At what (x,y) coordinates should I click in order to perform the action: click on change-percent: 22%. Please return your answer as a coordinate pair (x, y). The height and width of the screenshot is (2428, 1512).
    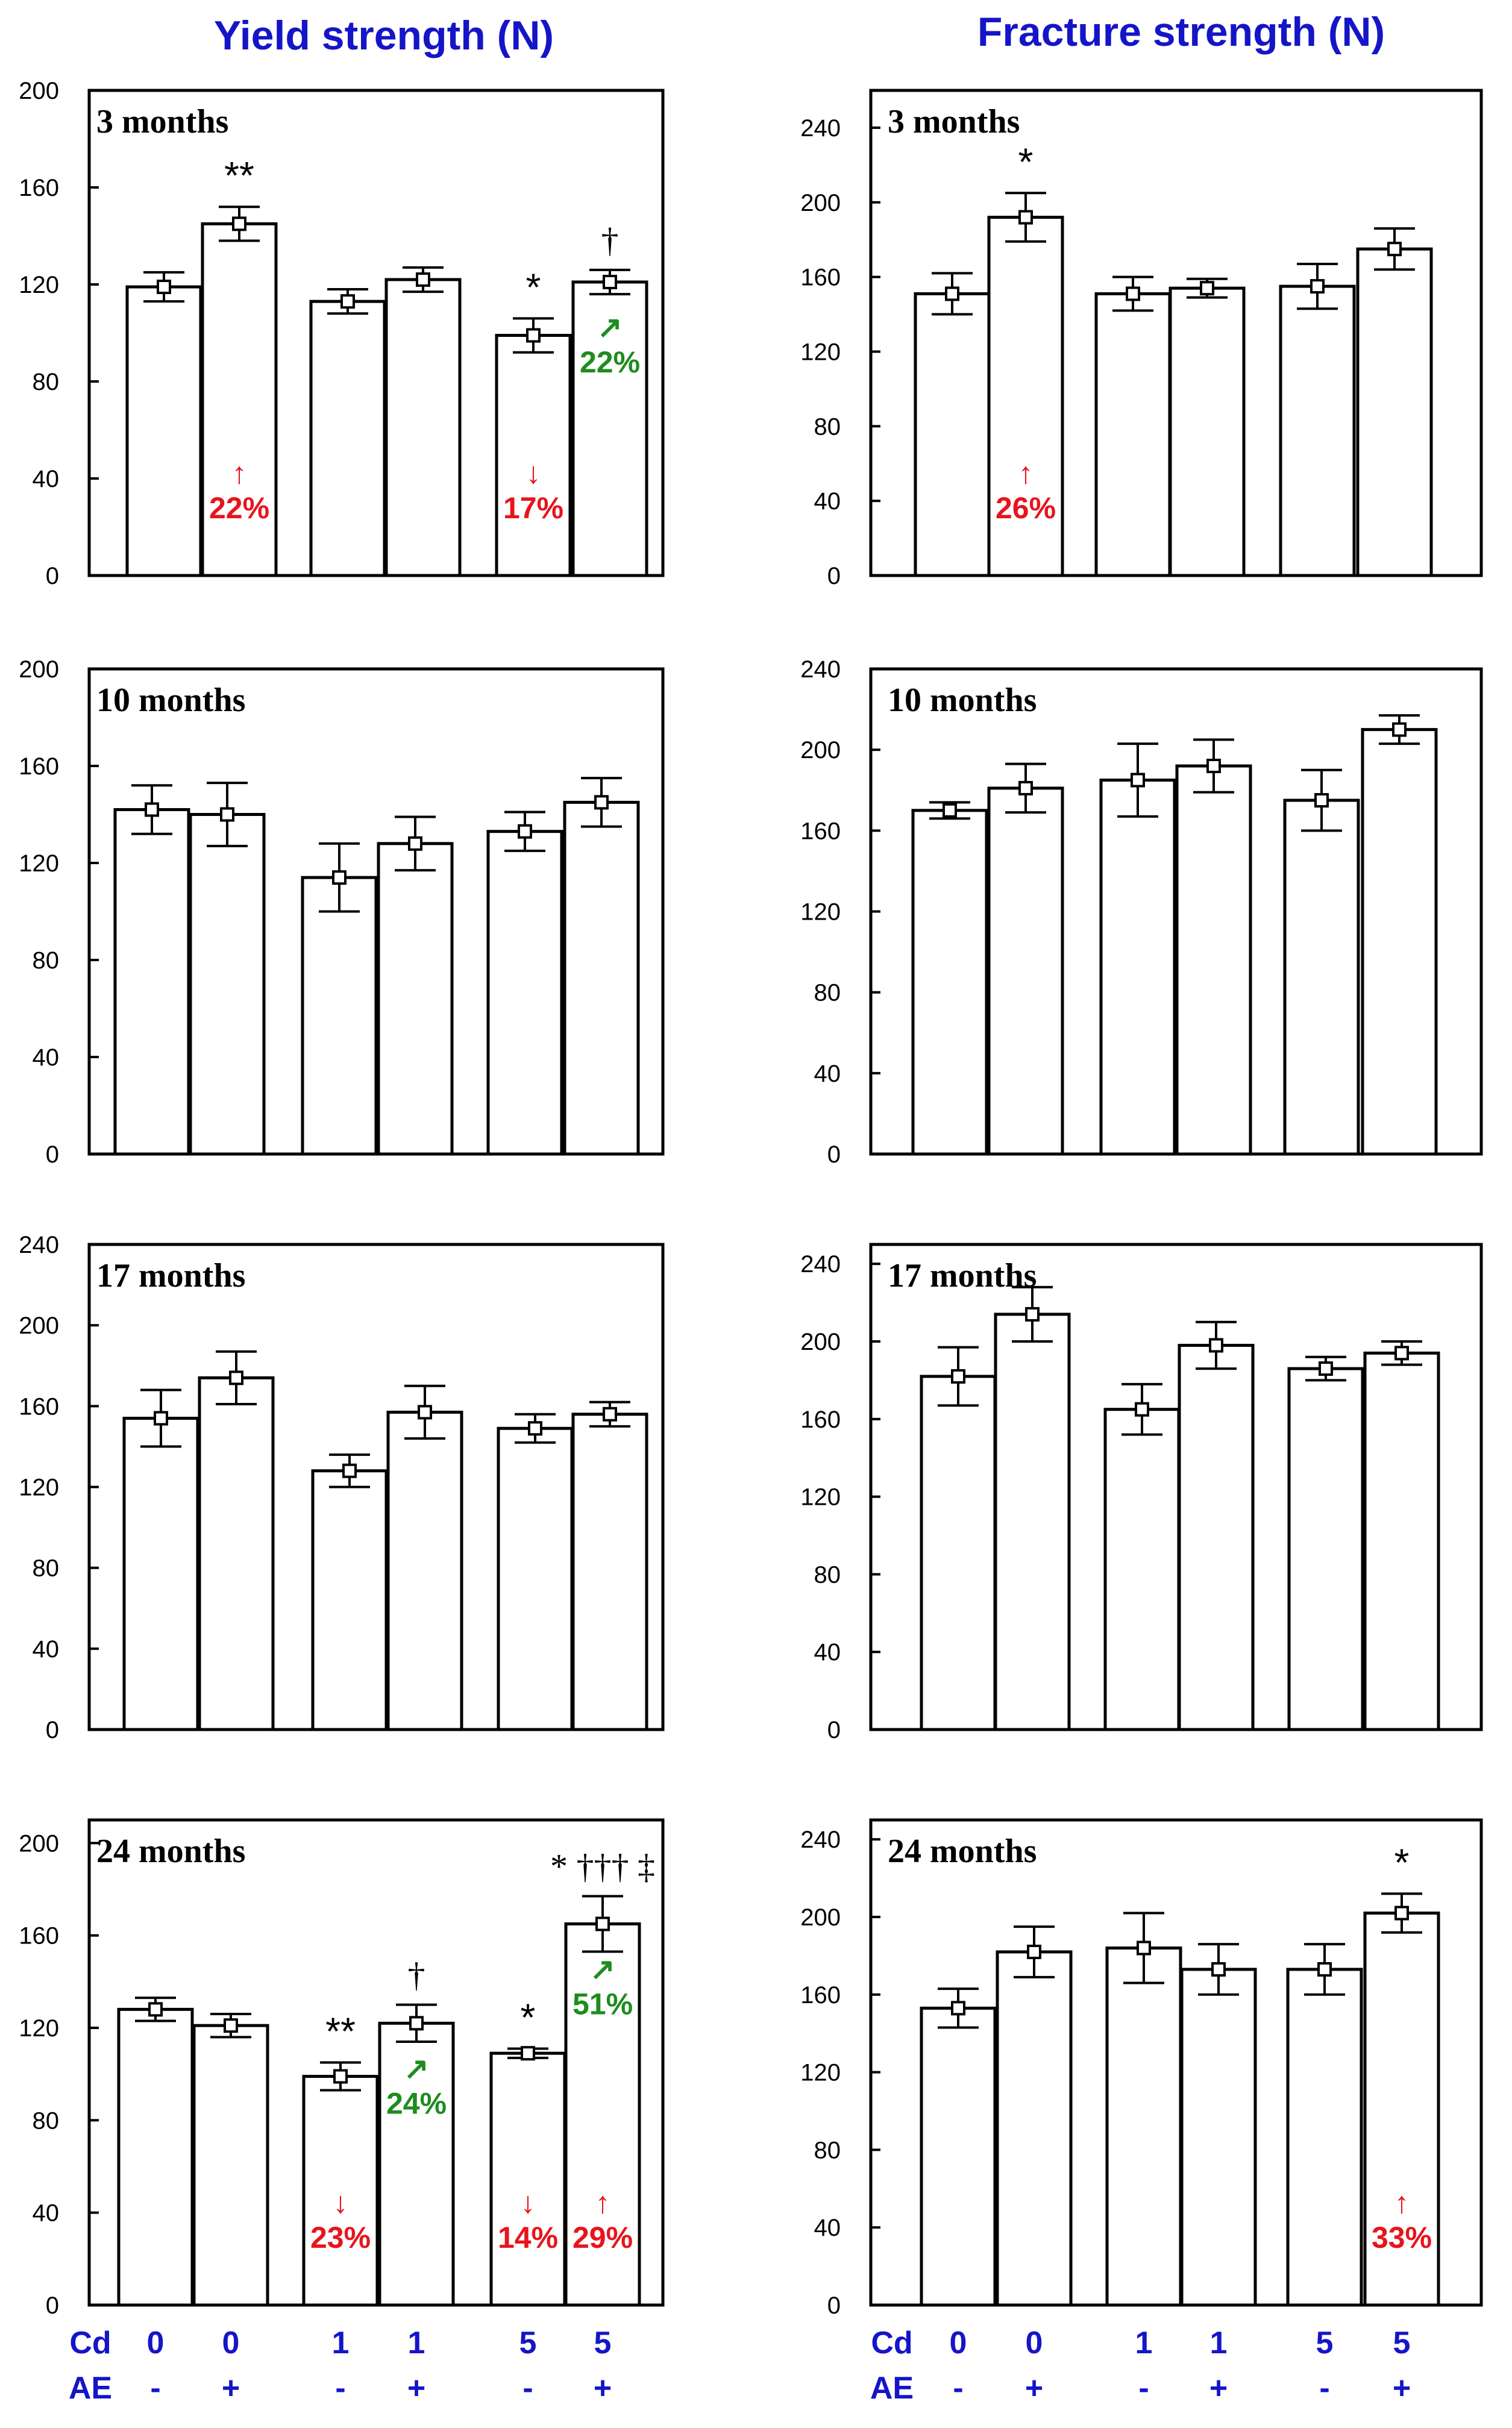
    Looking at the image, I should click on (239, 508).